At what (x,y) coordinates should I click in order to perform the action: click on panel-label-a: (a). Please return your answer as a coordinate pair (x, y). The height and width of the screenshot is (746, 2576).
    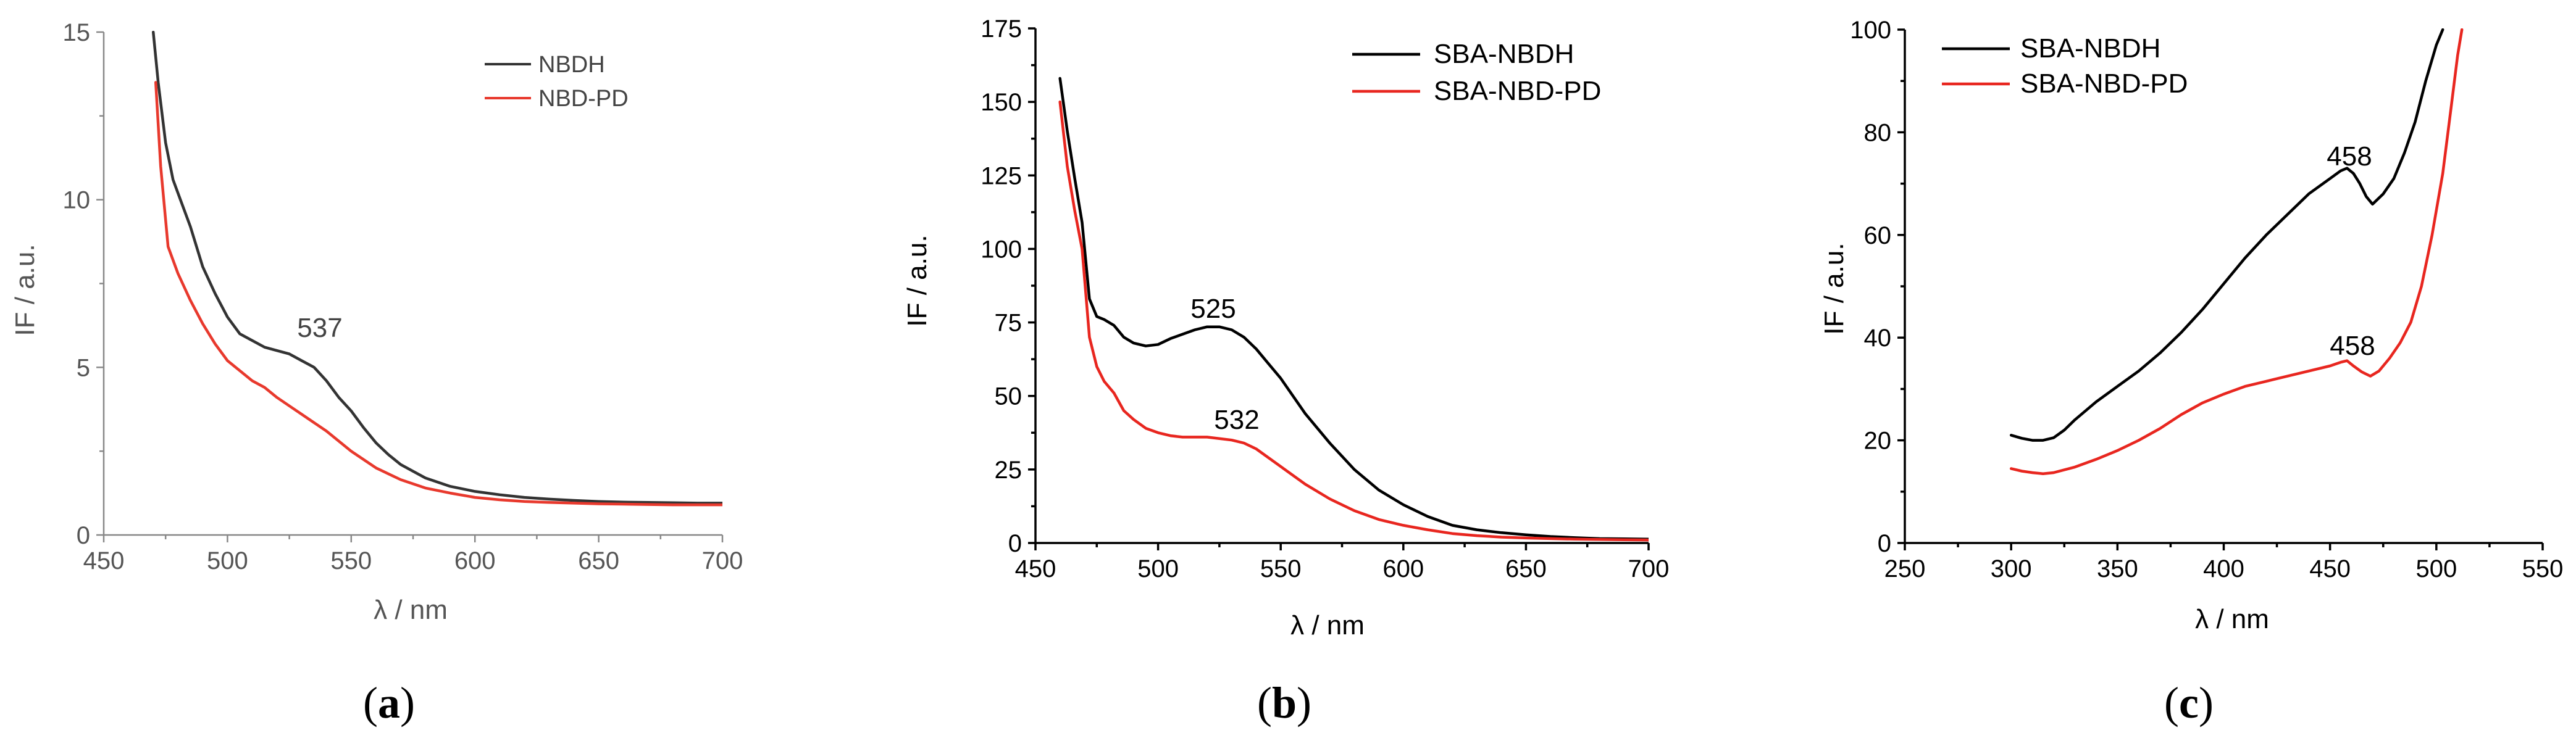
    Looking at the image, I should click on (389, 703).